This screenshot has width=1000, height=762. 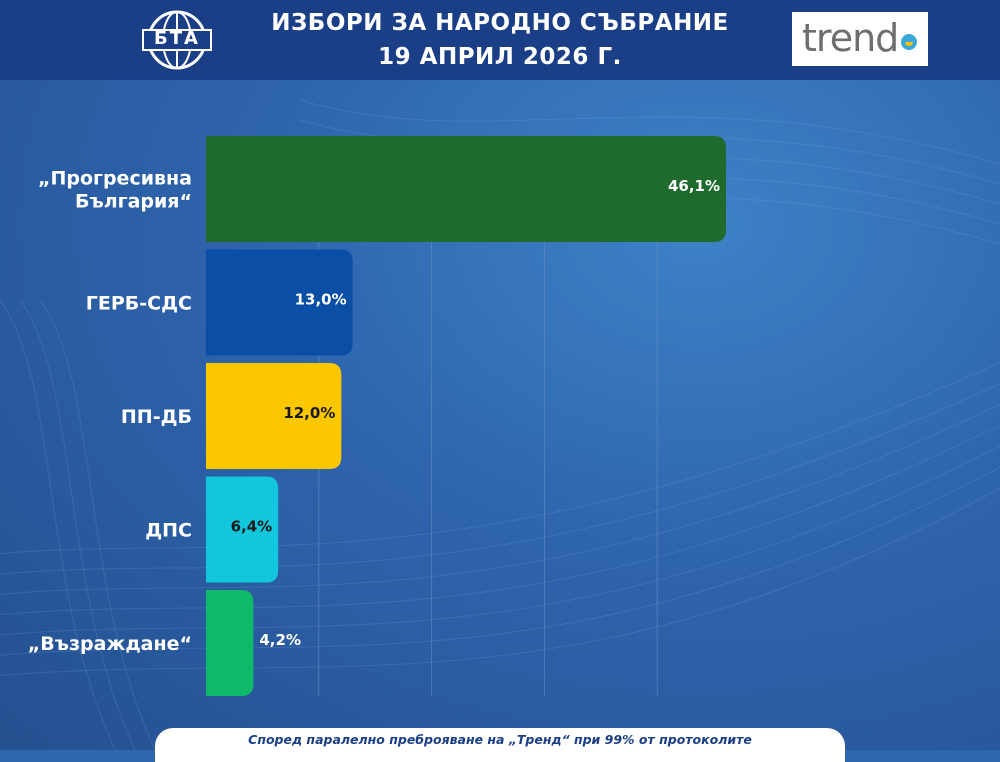 What do you see at coordinates (274, 416) in the screenshot?
I see `bar-пп-дб` at bounding box center [274, 416].